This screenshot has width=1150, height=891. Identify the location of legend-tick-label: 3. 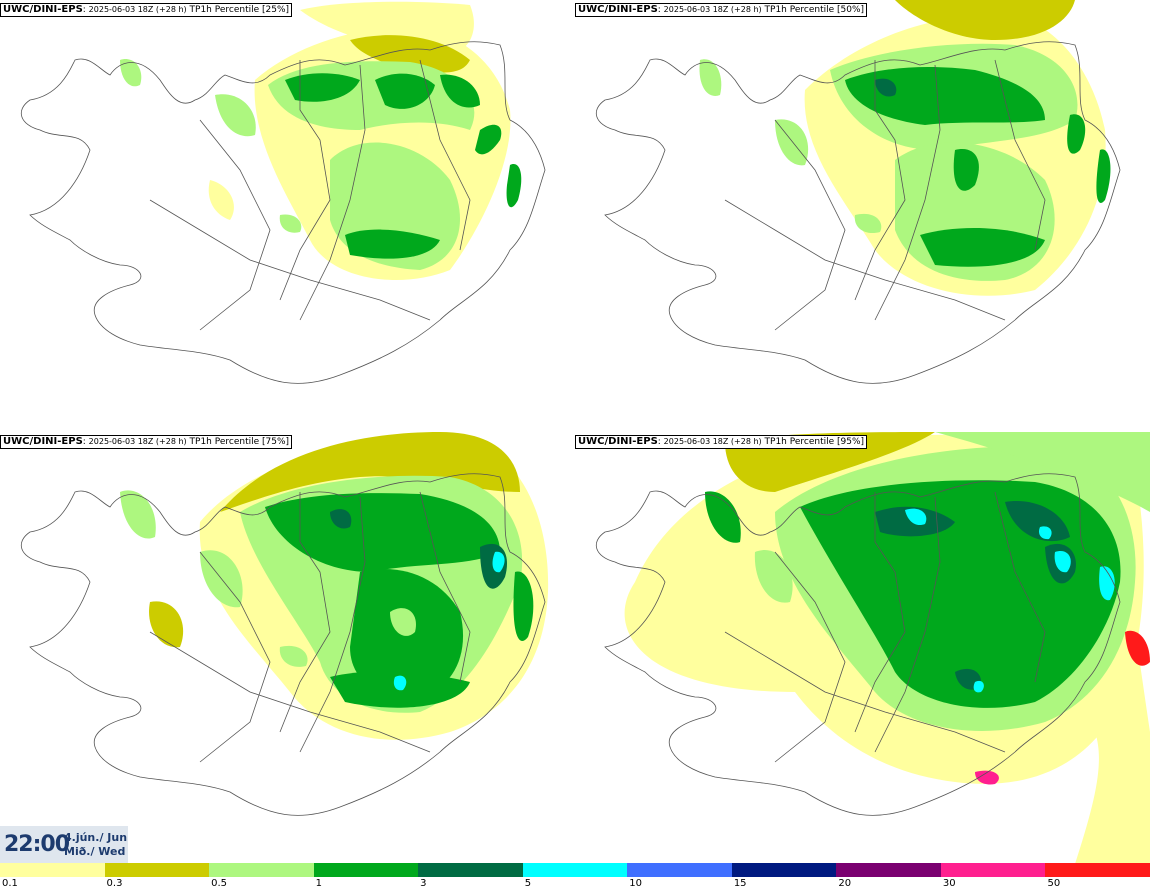
(423, 883).